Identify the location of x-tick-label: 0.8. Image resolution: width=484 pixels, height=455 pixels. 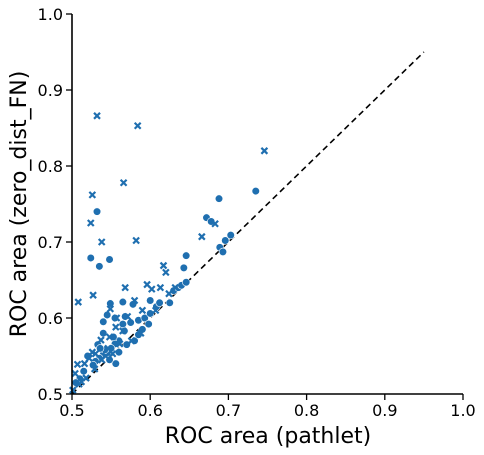
(306, 410).